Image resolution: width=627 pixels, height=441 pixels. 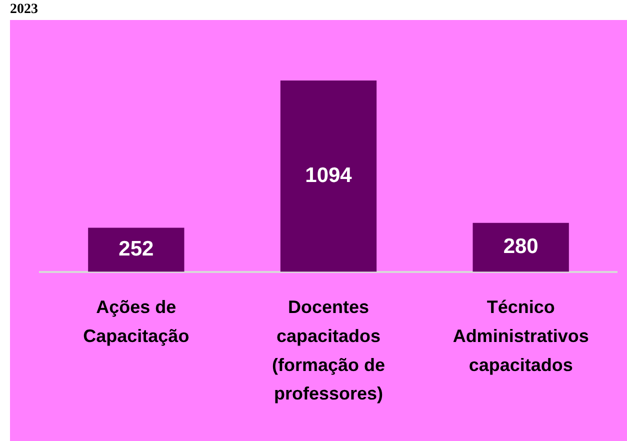 I want to click on chart-title: 2023, so click(x=24, y=10).